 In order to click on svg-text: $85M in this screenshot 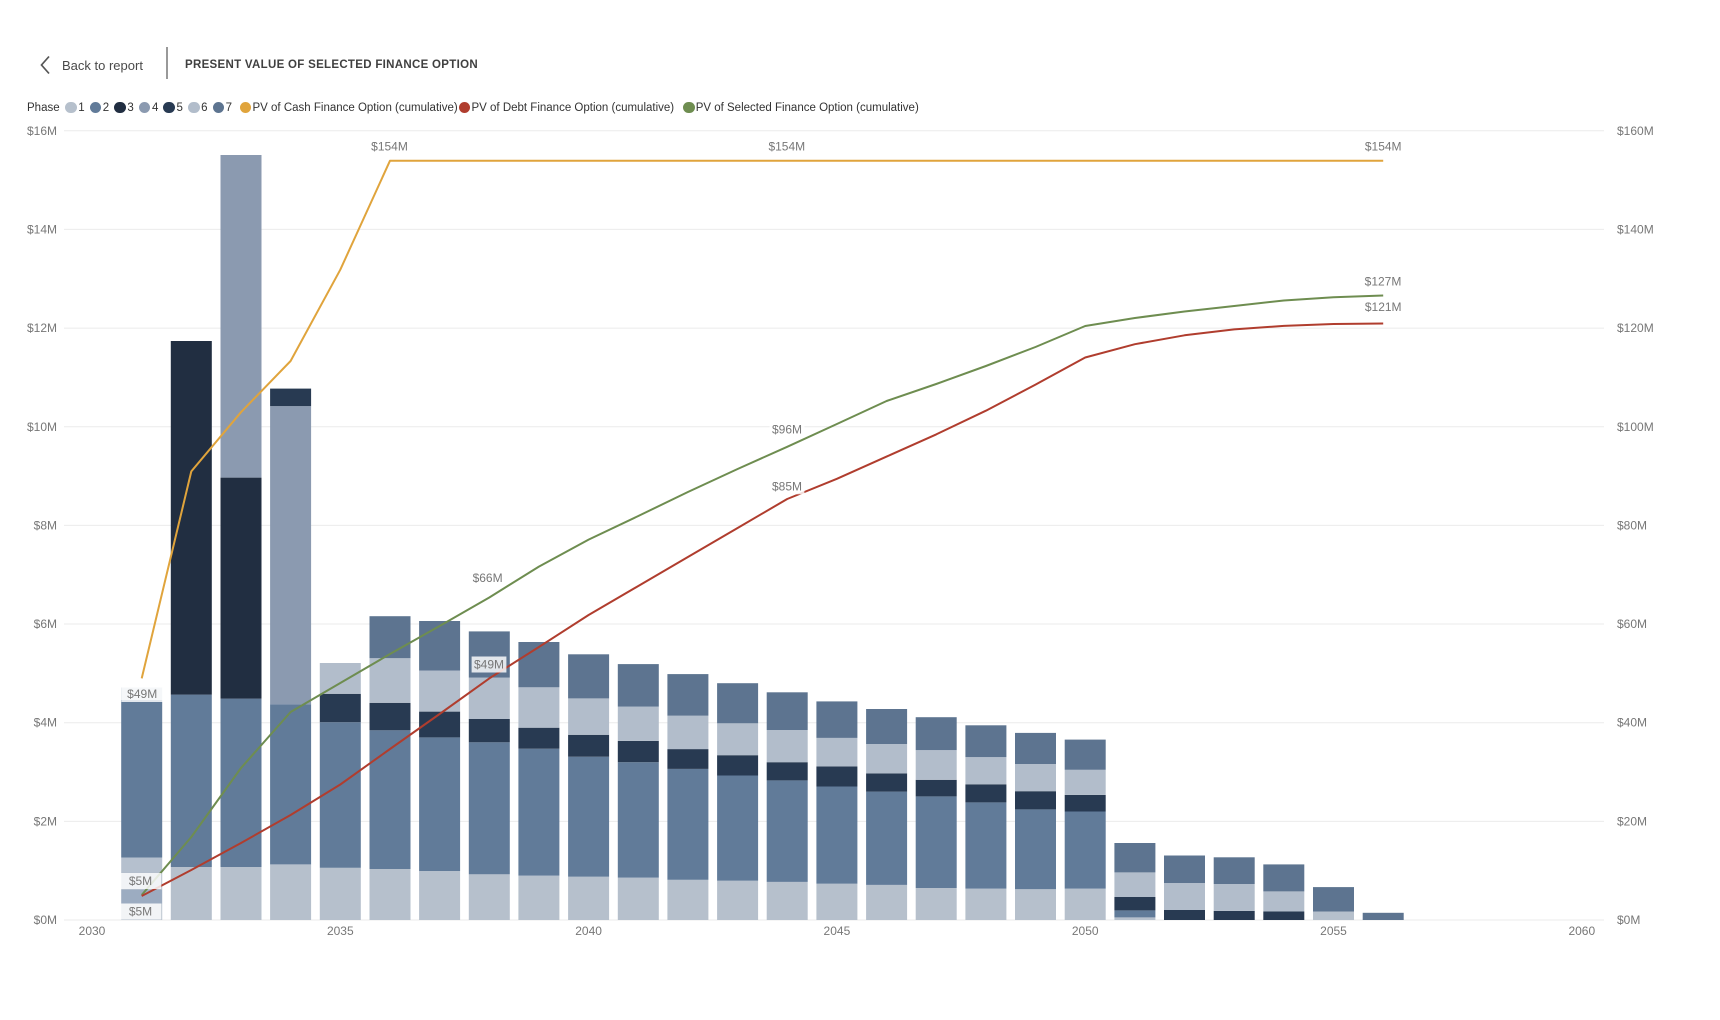, I will do `click(787, 486)`.